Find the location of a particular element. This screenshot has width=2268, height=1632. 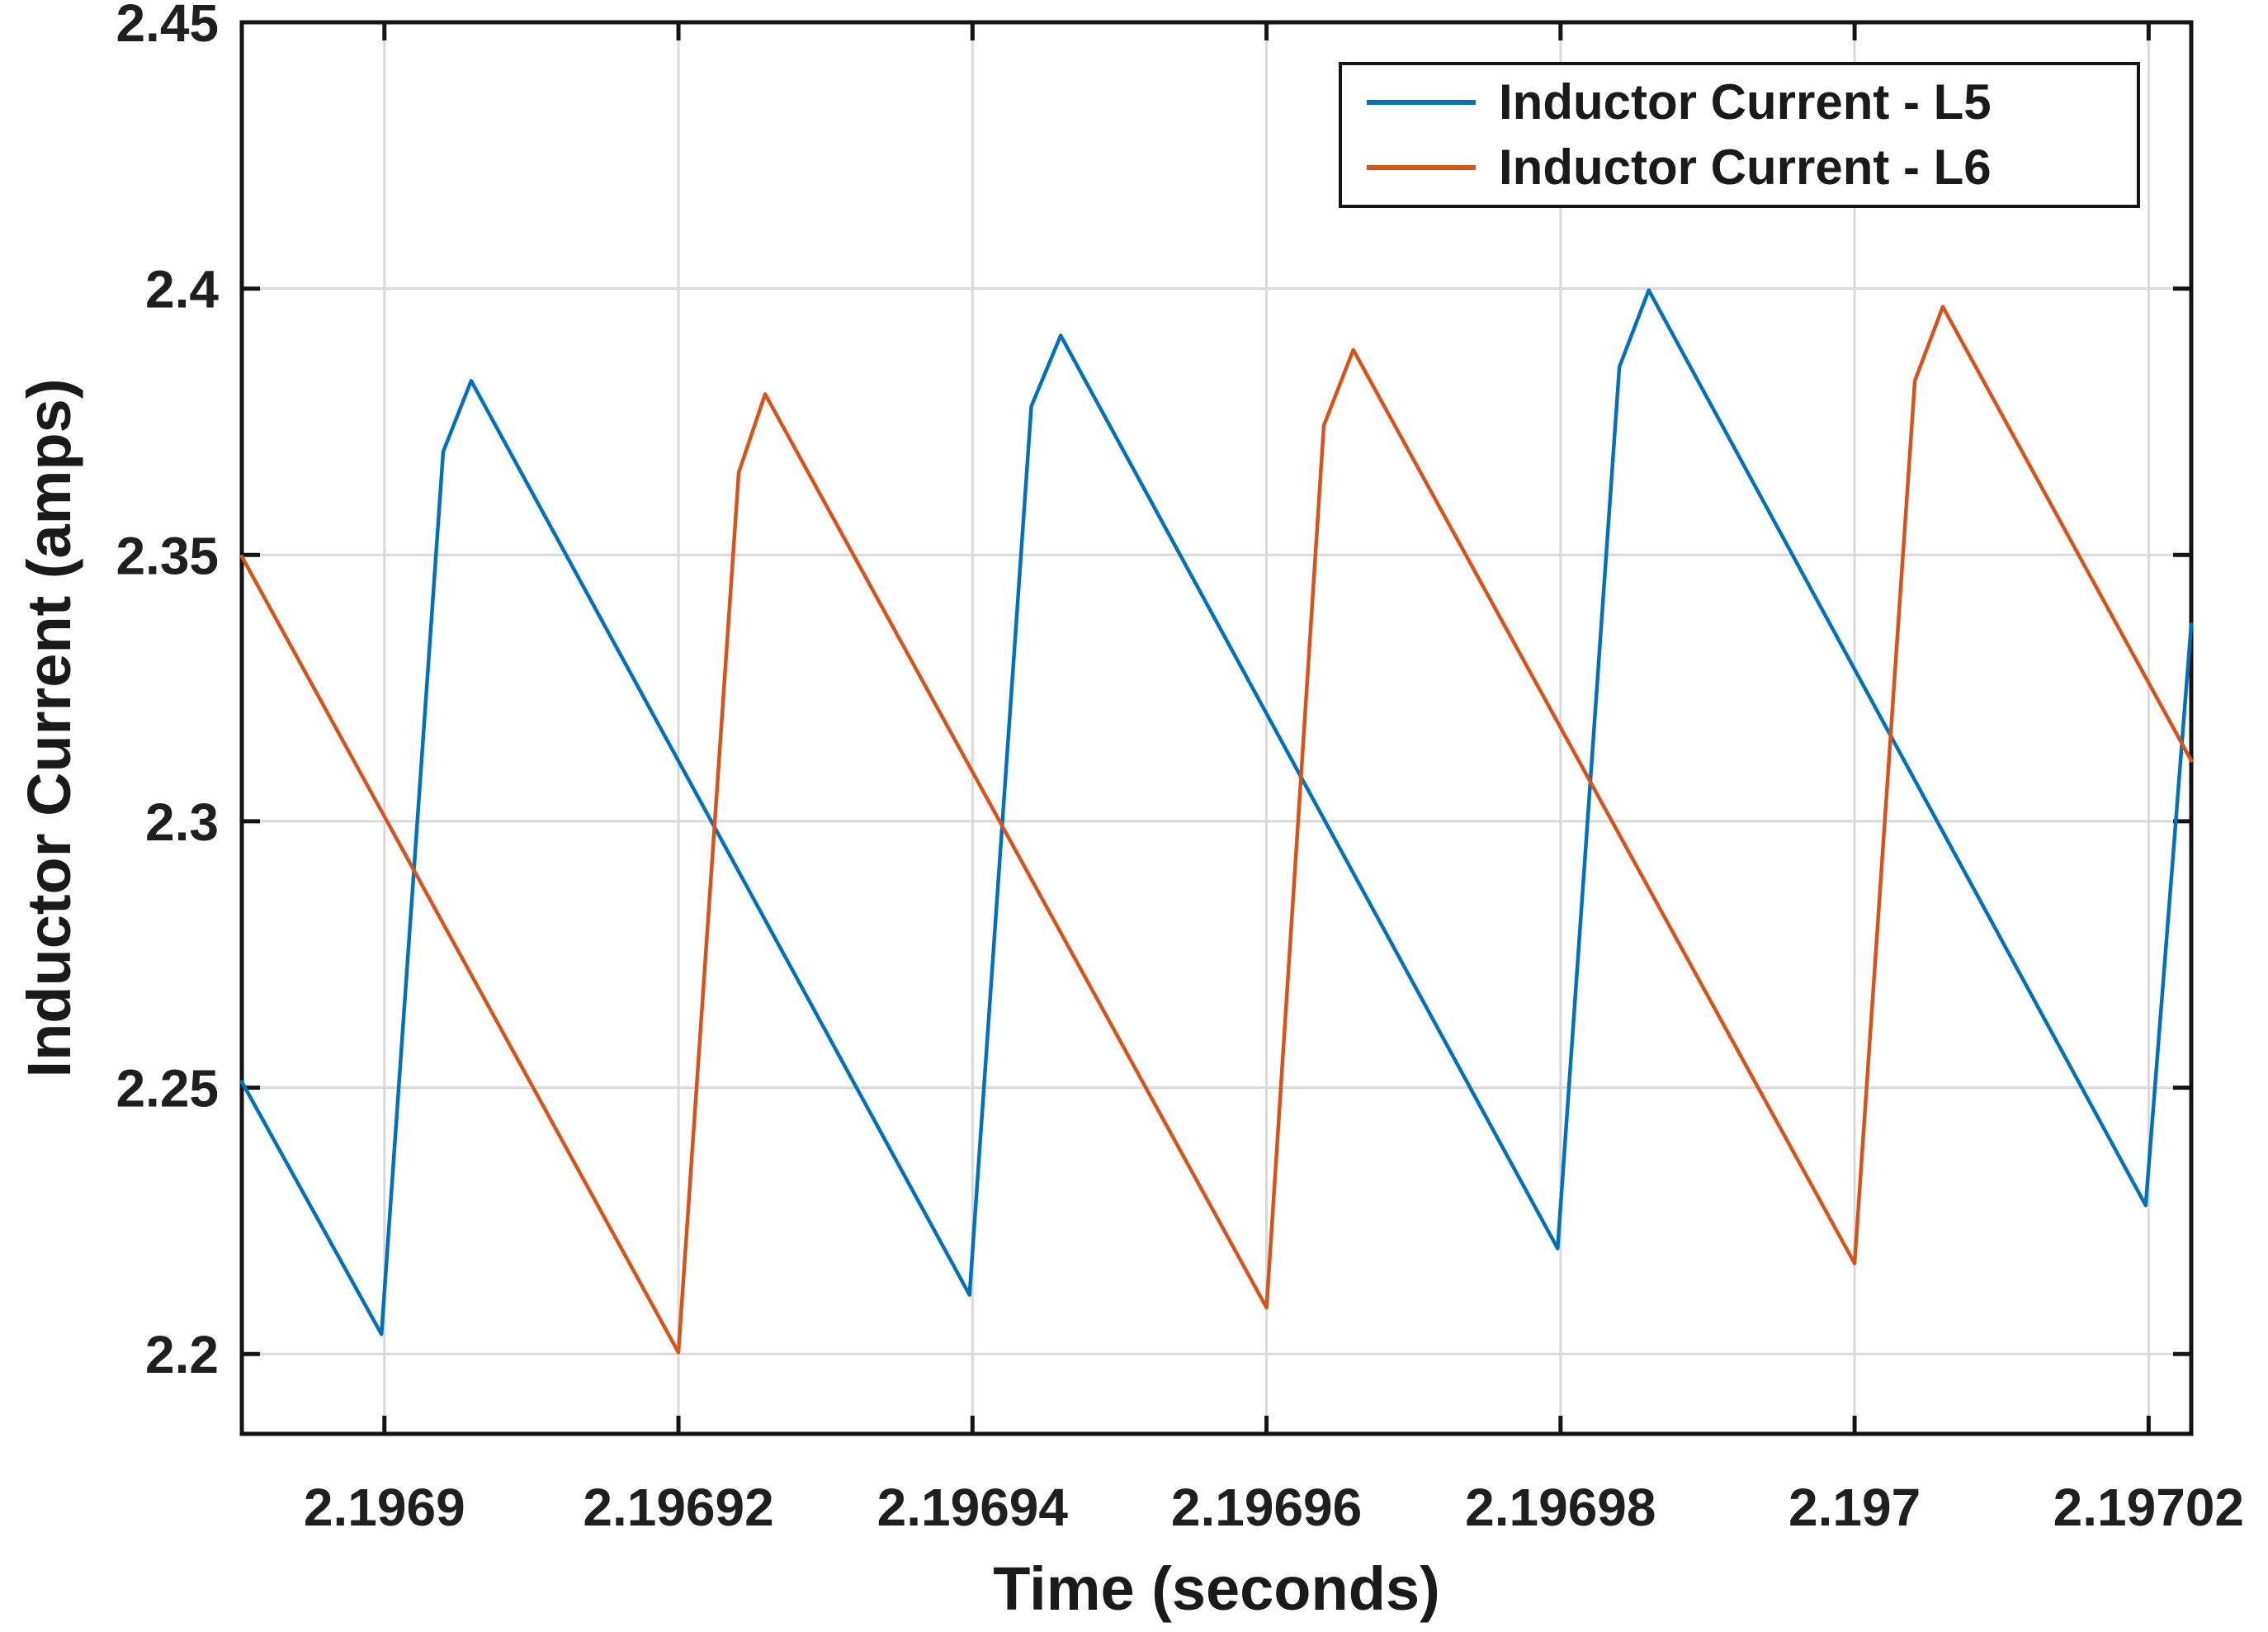

x-tick-label: 2.1969 is located at coordinates (384, 1507).